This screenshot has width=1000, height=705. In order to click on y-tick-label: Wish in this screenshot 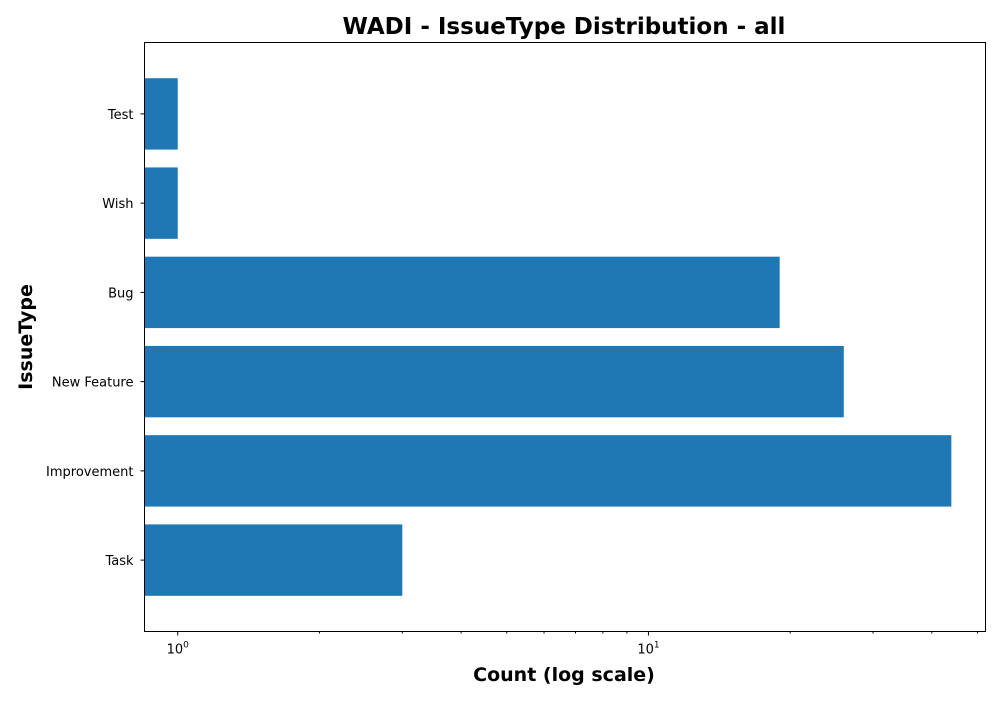, I will do `click(117, 204)`.